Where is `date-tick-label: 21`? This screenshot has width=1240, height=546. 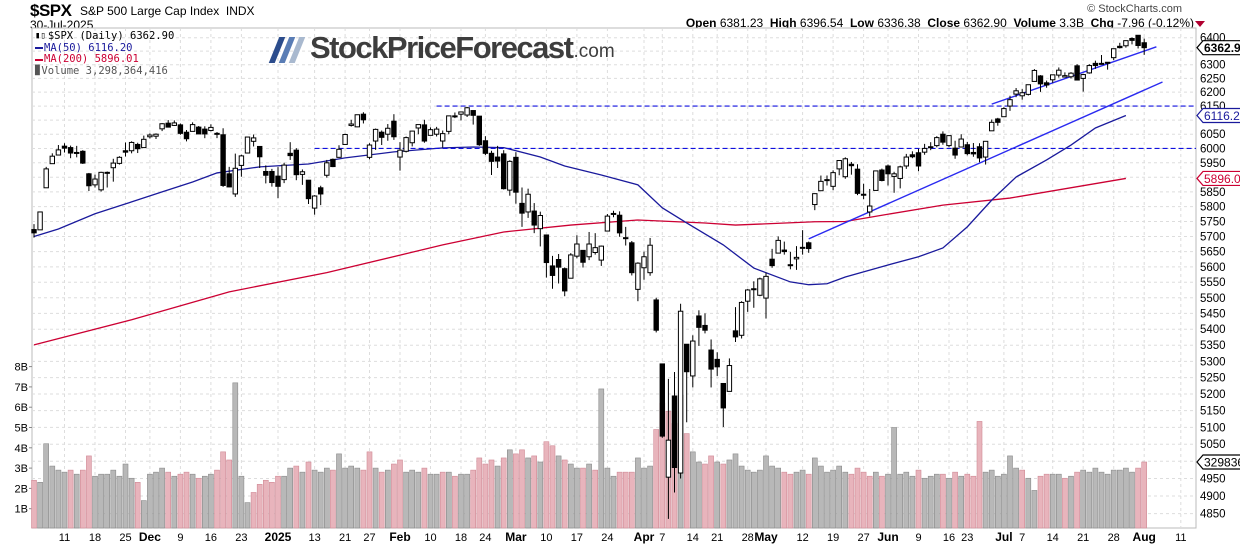
date-tick-label: 21 is located at coordinates (1083, 538).